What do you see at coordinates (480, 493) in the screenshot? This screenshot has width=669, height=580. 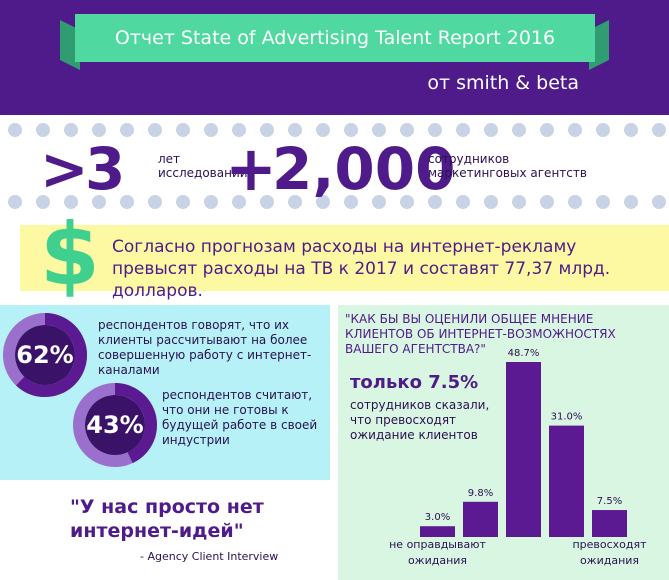 I see `value-label: 9.8%` at bounding box center [480, 493].